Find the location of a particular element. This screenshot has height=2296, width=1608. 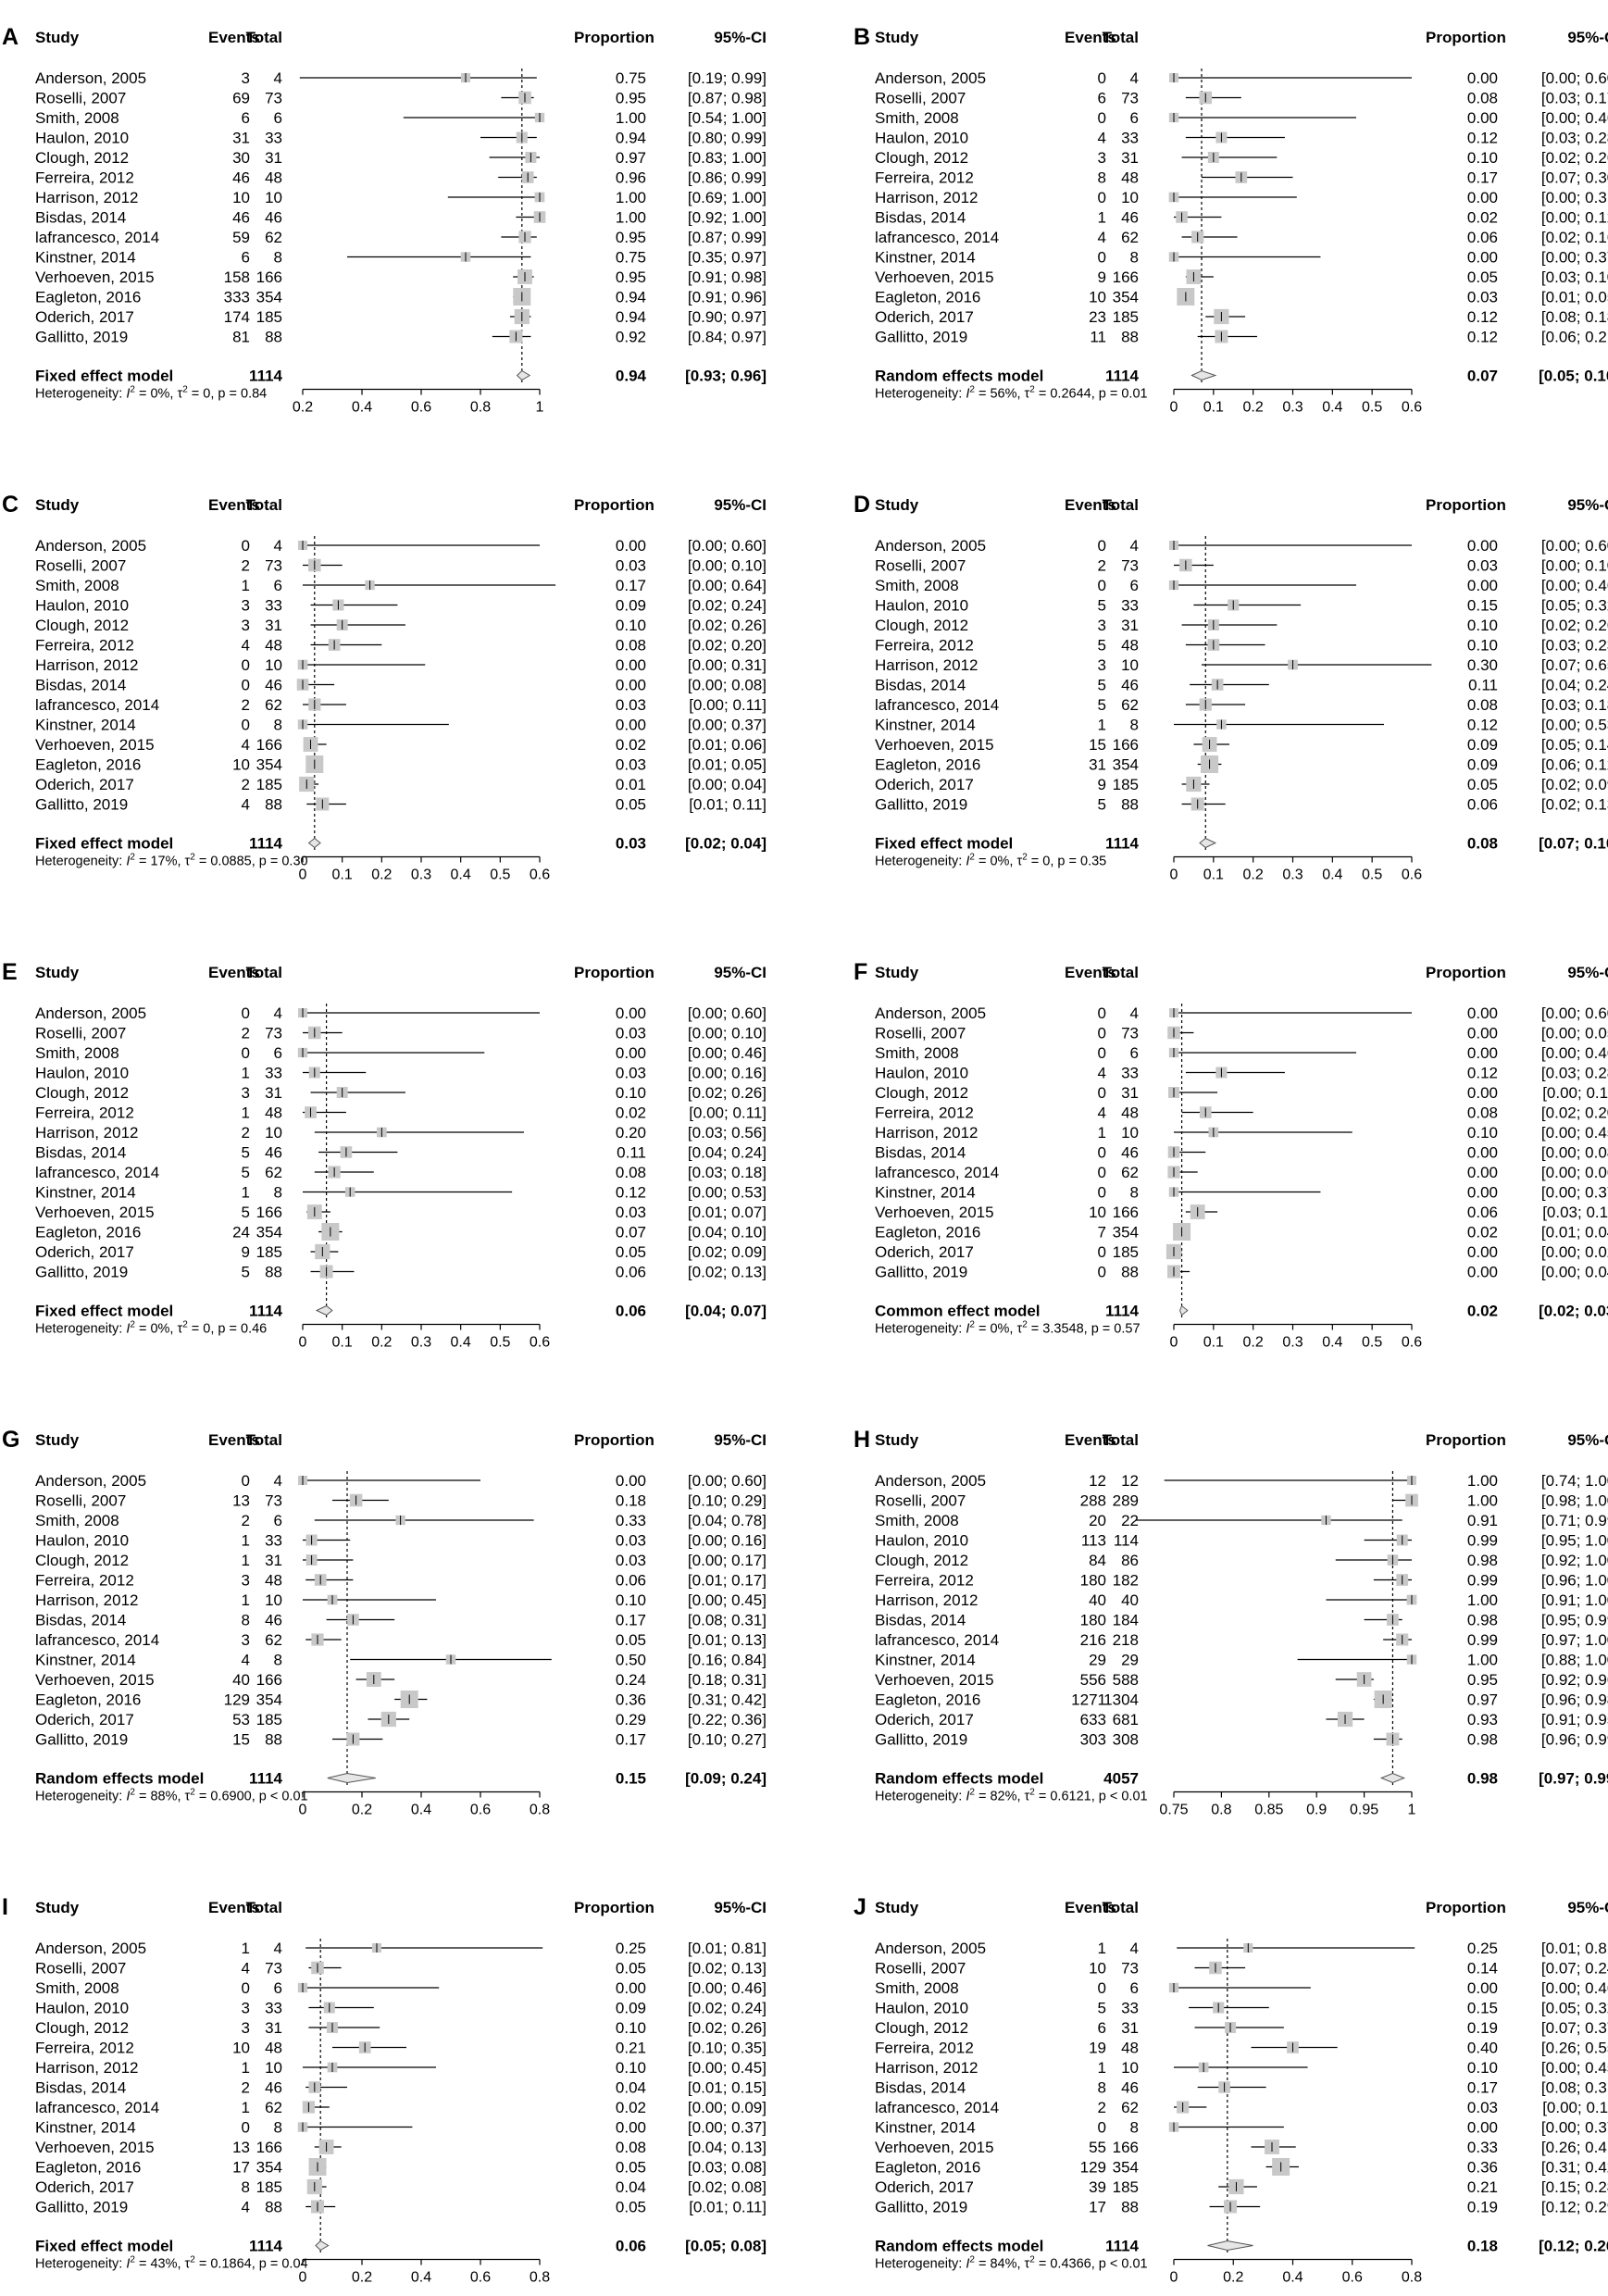

study-name: lafrancesco, 2014 is located at coordinates (937, 2107).